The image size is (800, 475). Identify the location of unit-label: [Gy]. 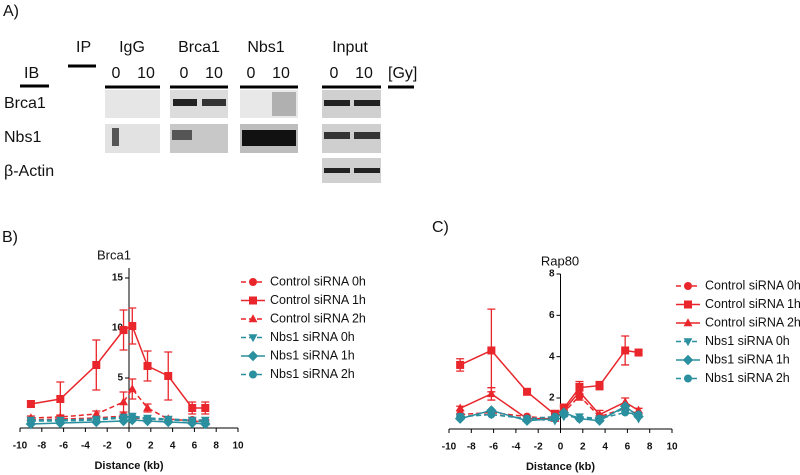
(402, 73).